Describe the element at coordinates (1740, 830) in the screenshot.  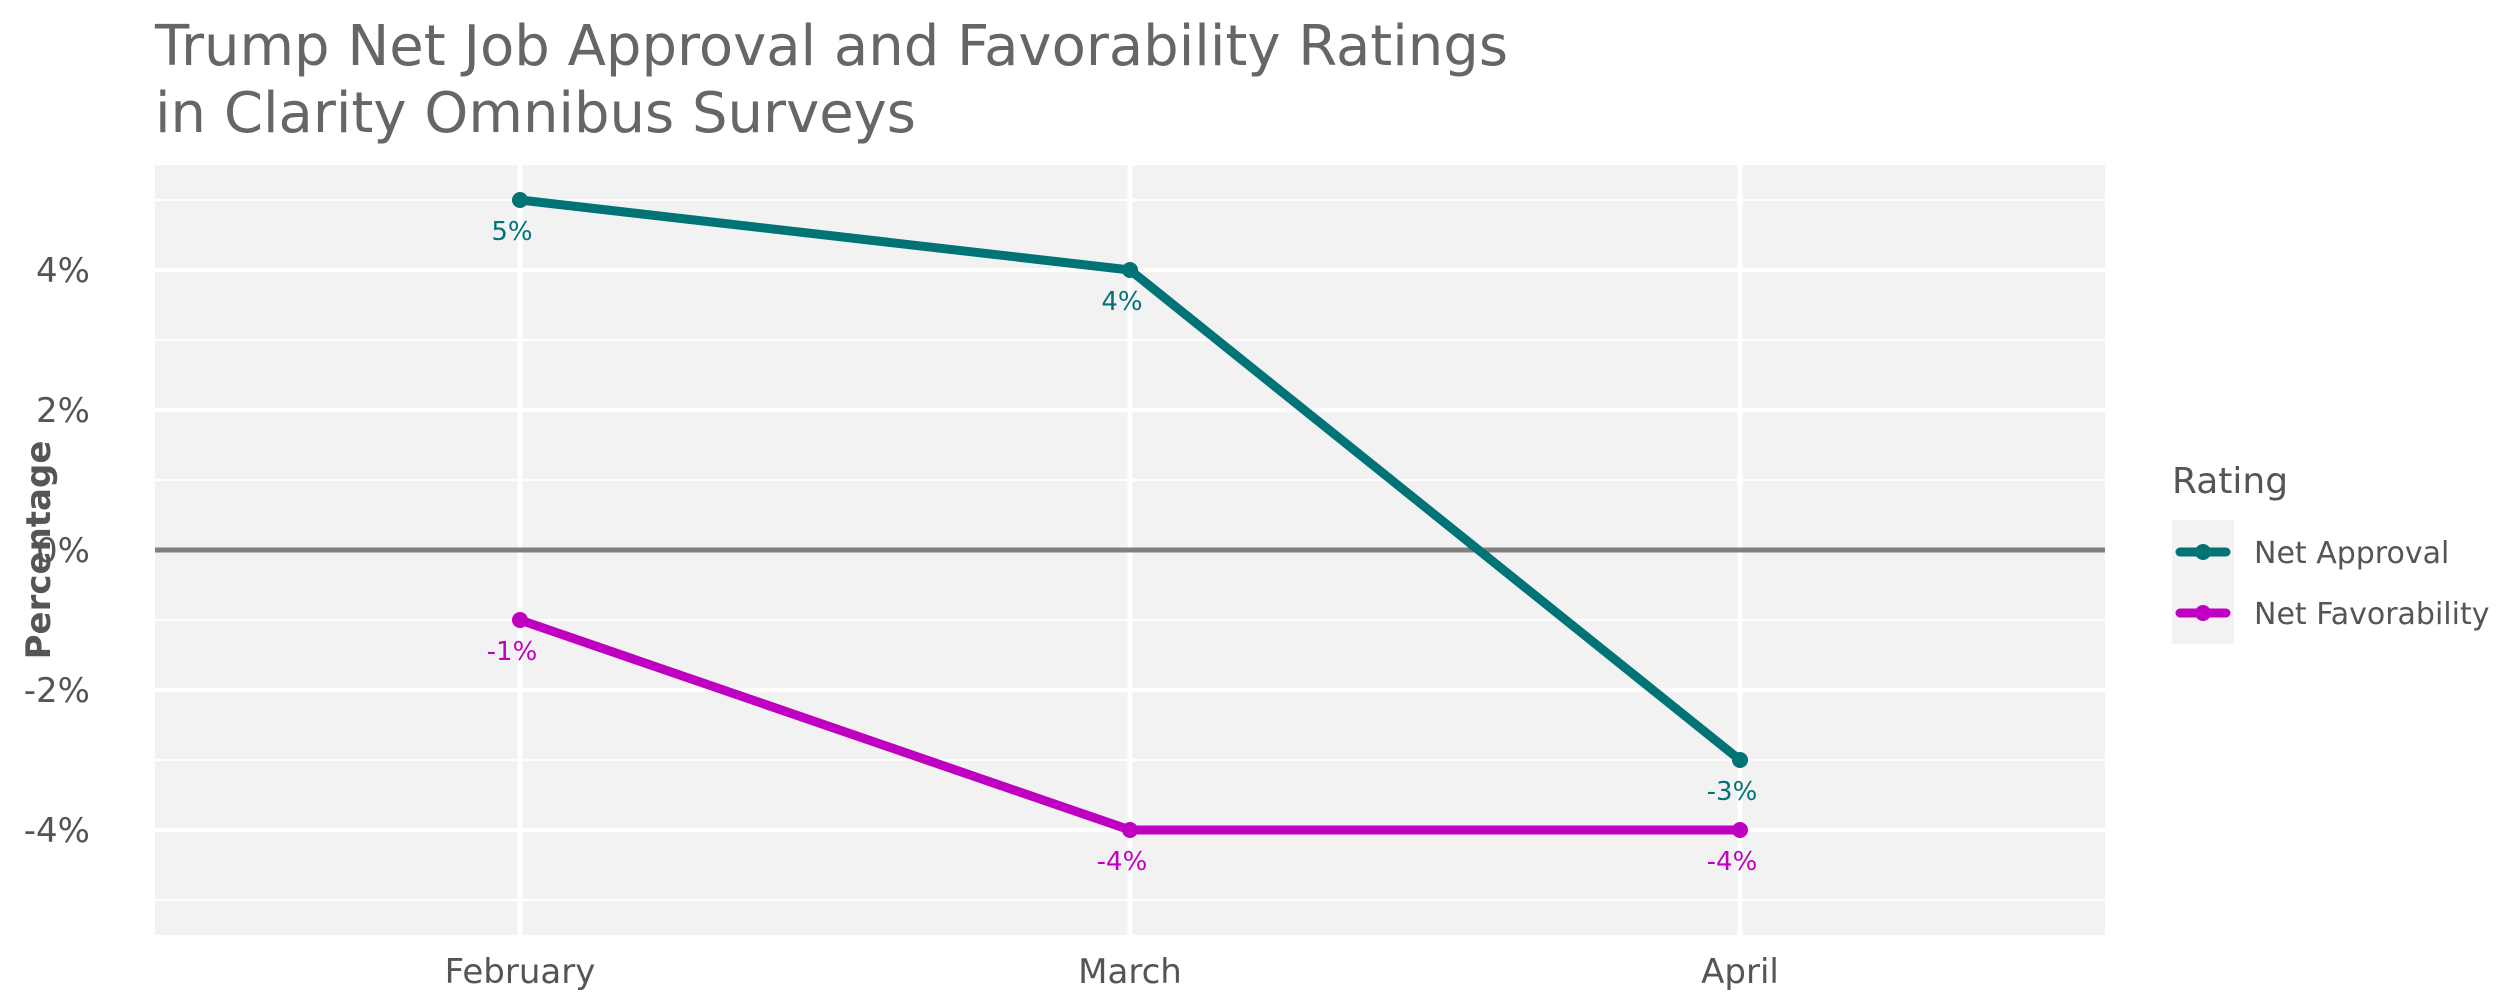
I see `net-favorability-point-april` at that location.